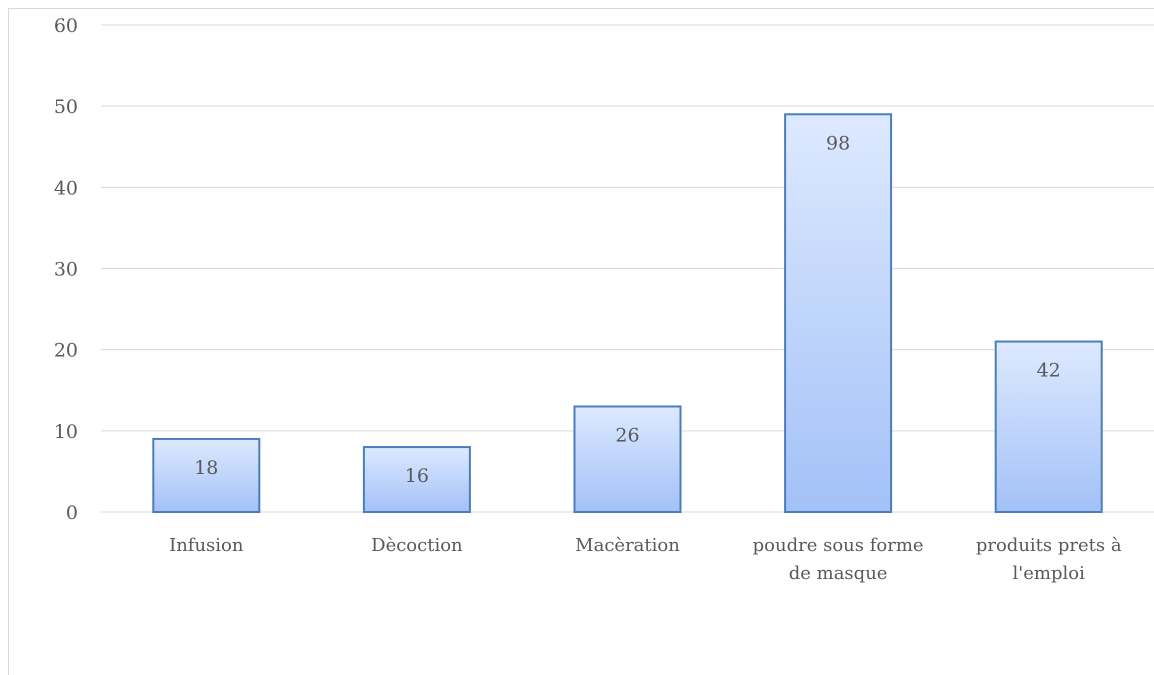  I want to click on y-tick-label: 40, so click(66, 188).